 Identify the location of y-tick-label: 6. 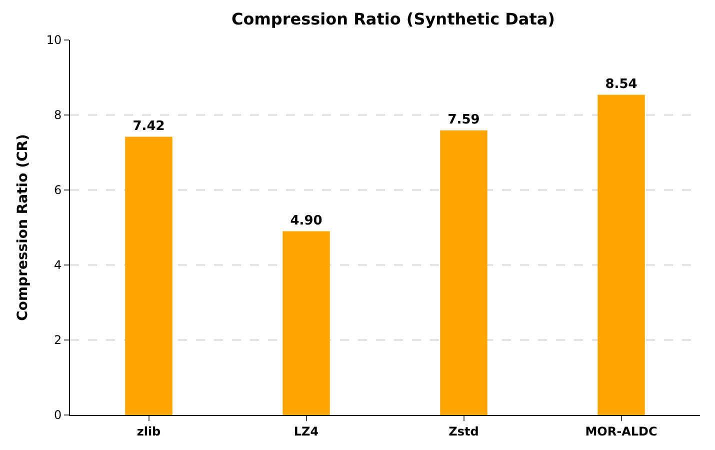
(58, 190).